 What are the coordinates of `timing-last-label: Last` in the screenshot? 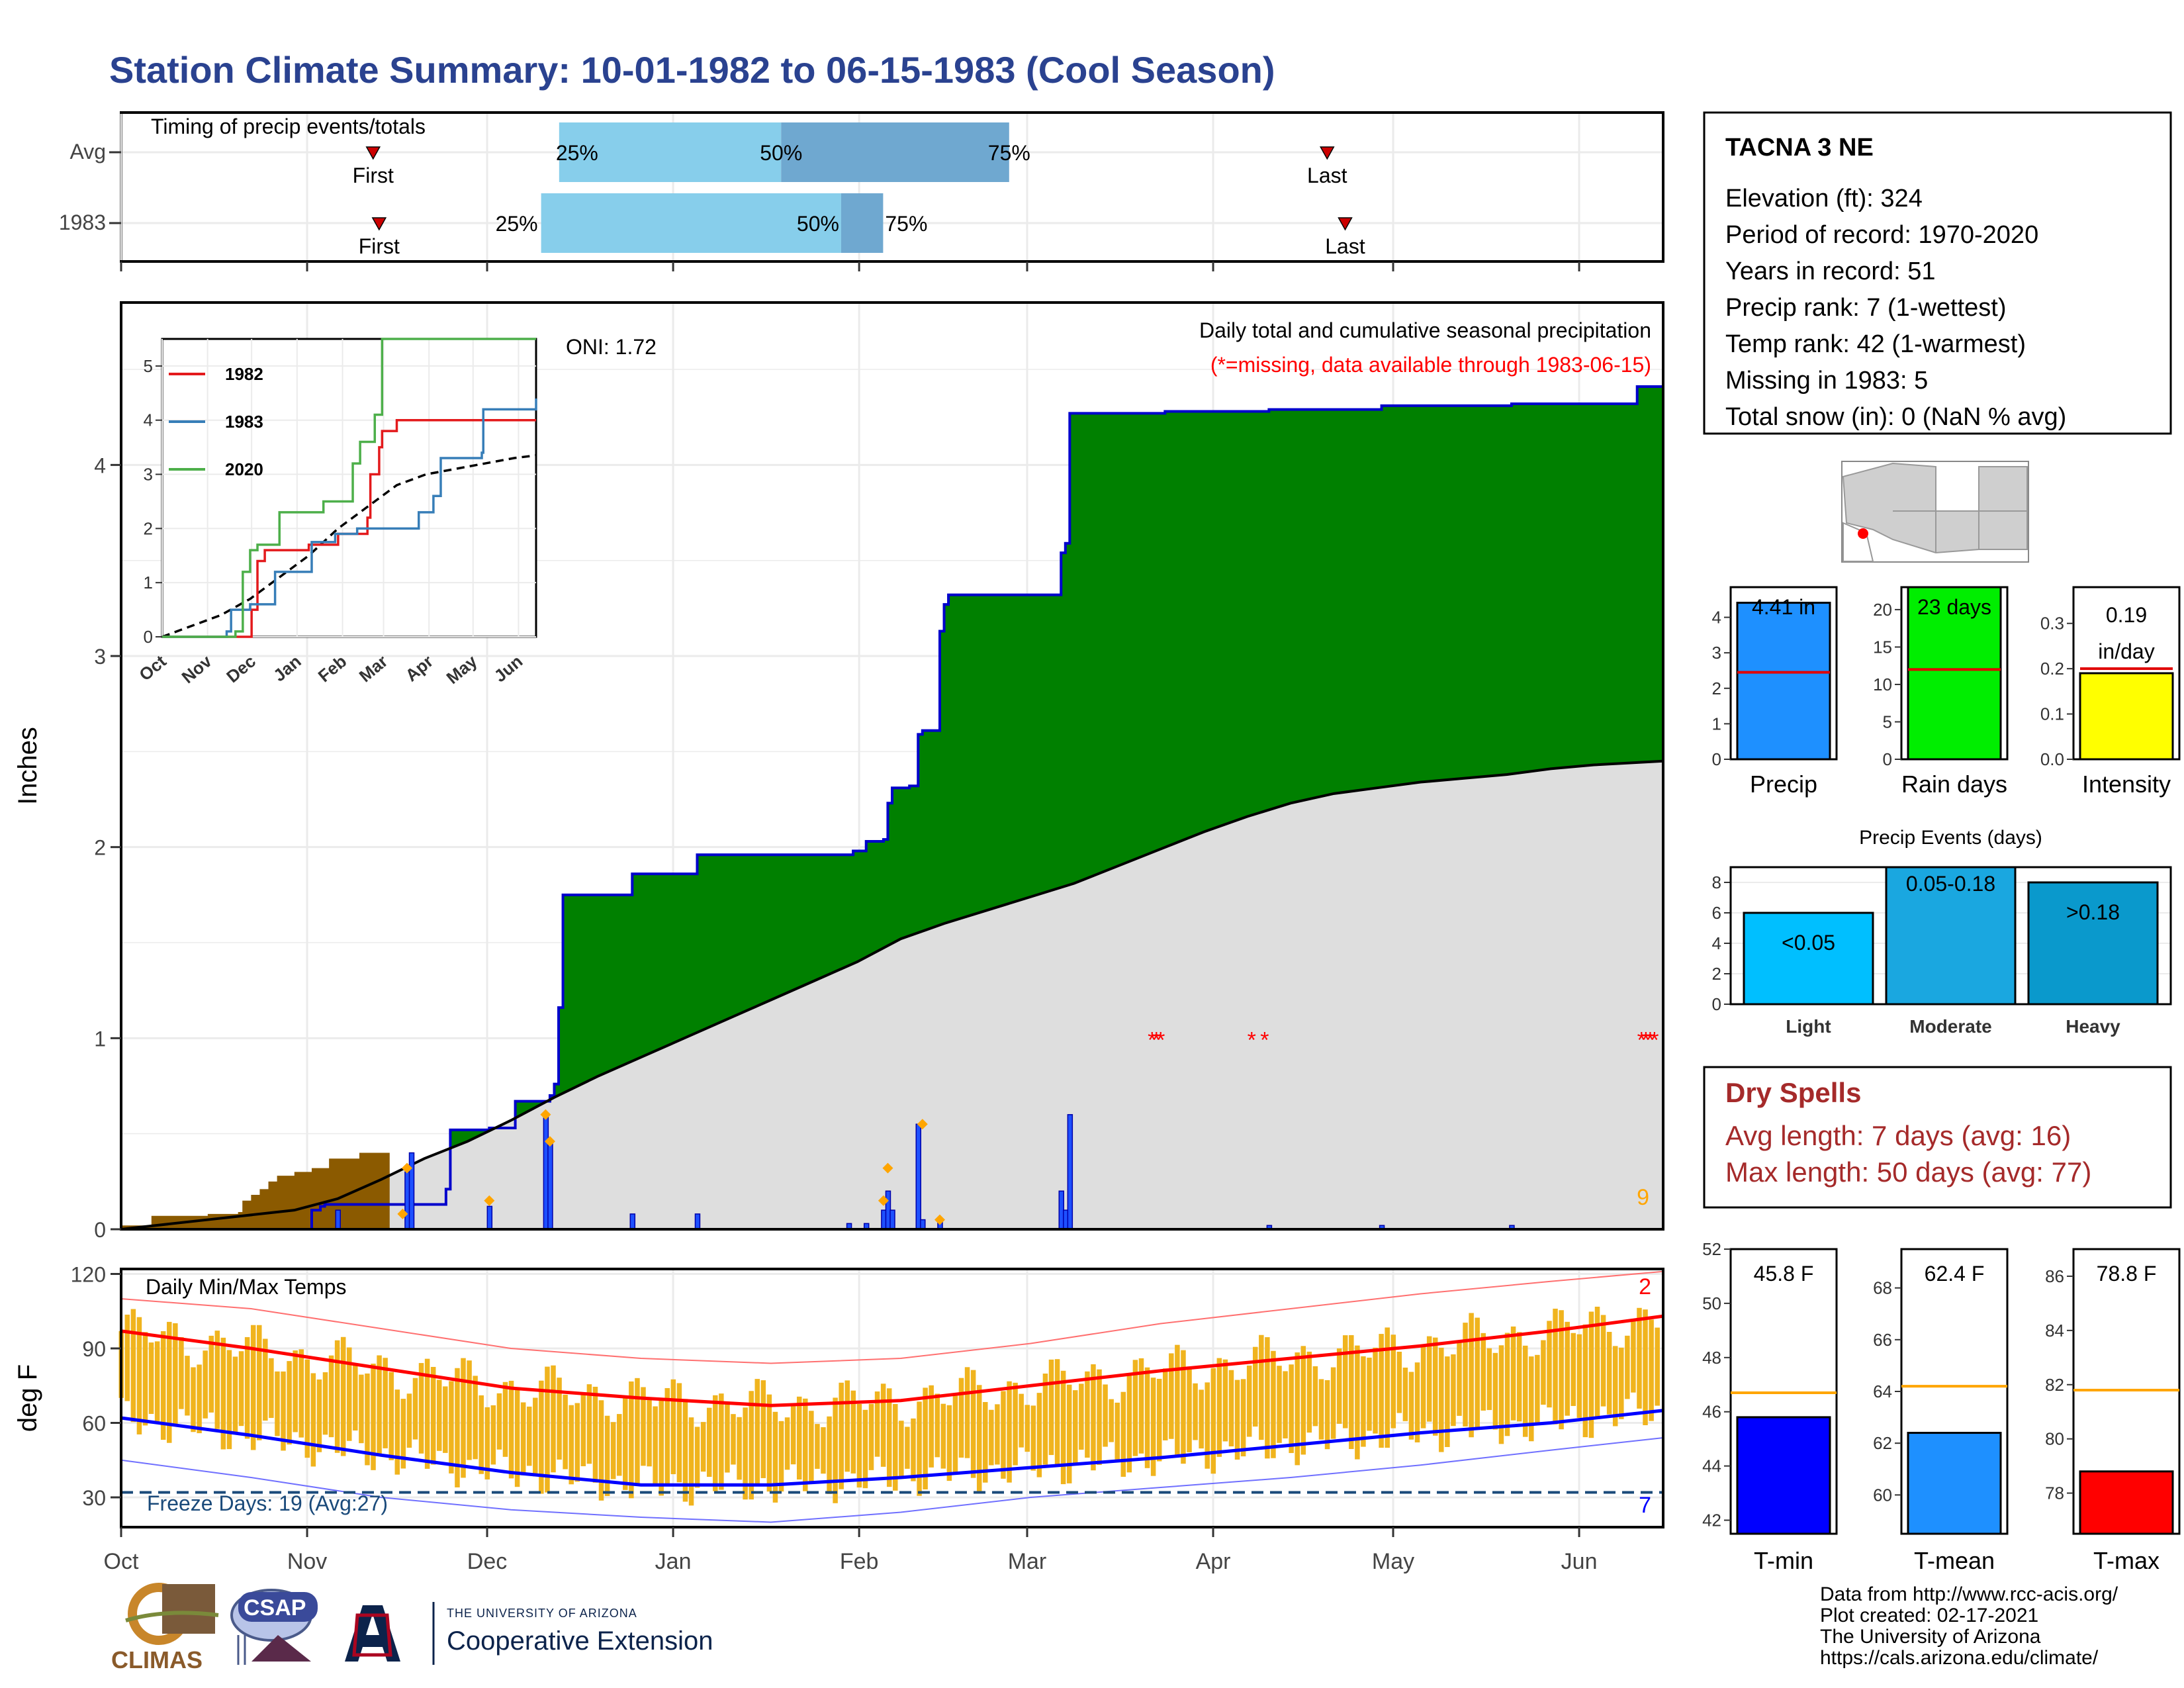 It's located at (1327, 175).